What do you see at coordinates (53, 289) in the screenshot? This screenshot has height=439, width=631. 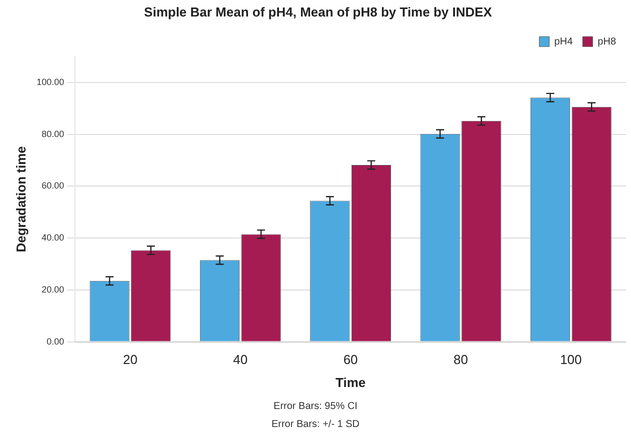 I see `y-tick-label: 20.00` at bounding box center [53, 289].